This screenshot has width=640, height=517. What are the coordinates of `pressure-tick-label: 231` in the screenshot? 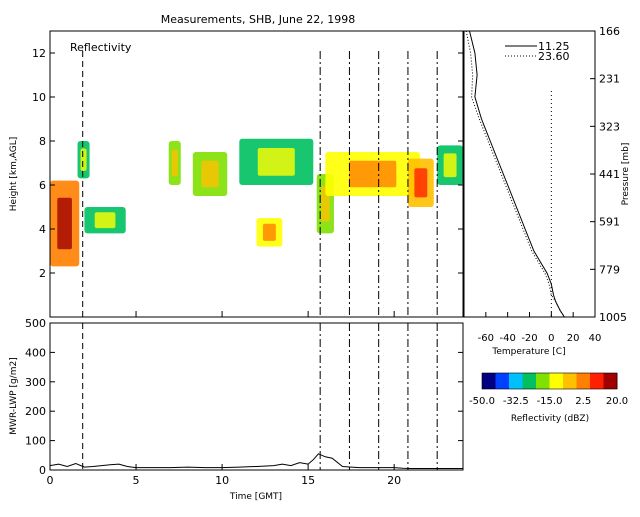 It's located at (609, 79).